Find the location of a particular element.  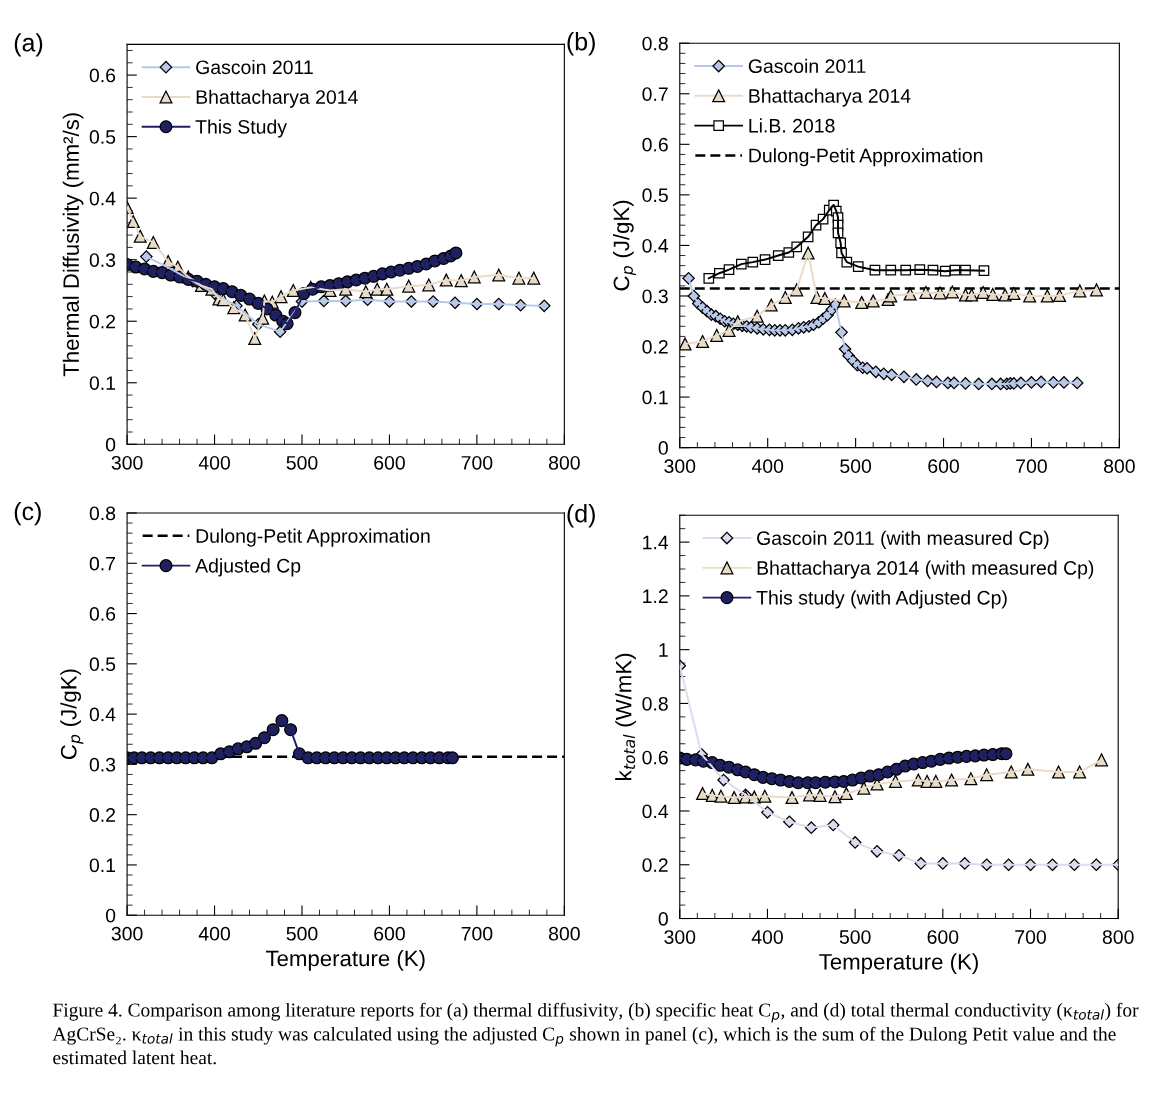

y-axis-title: Thermal Diffusivity (mm²/s) is located at coordinates (73, 245).